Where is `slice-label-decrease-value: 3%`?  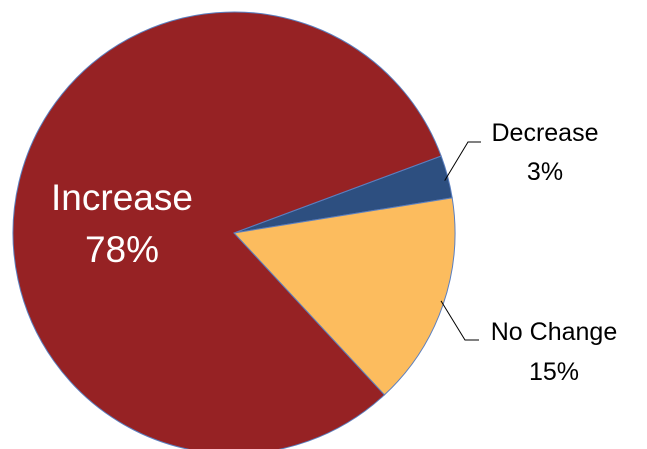
slice-label-decrease-value: 3% is located at coordinates (545, 172).